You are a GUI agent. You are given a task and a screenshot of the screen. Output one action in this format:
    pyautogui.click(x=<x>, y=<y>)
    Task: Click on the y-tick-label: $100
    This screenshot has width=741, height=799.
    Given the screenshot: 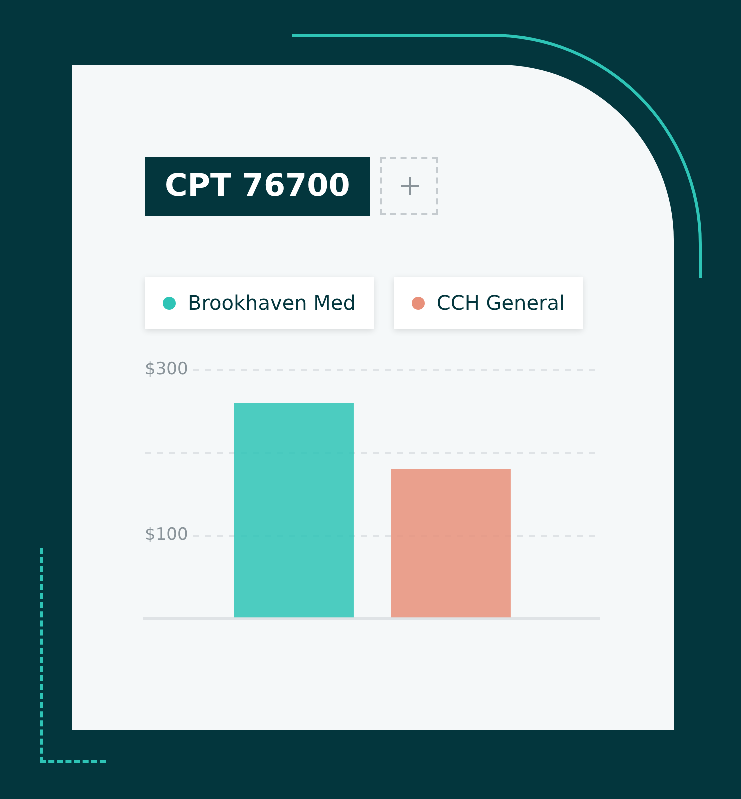 What is the action you would take?
    pyautogui.click(x=166, y=535)
    